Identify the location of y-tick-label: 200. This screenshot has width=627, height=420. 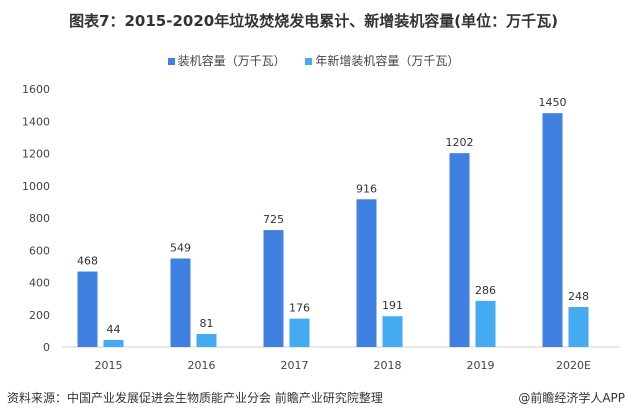
(39, 315).